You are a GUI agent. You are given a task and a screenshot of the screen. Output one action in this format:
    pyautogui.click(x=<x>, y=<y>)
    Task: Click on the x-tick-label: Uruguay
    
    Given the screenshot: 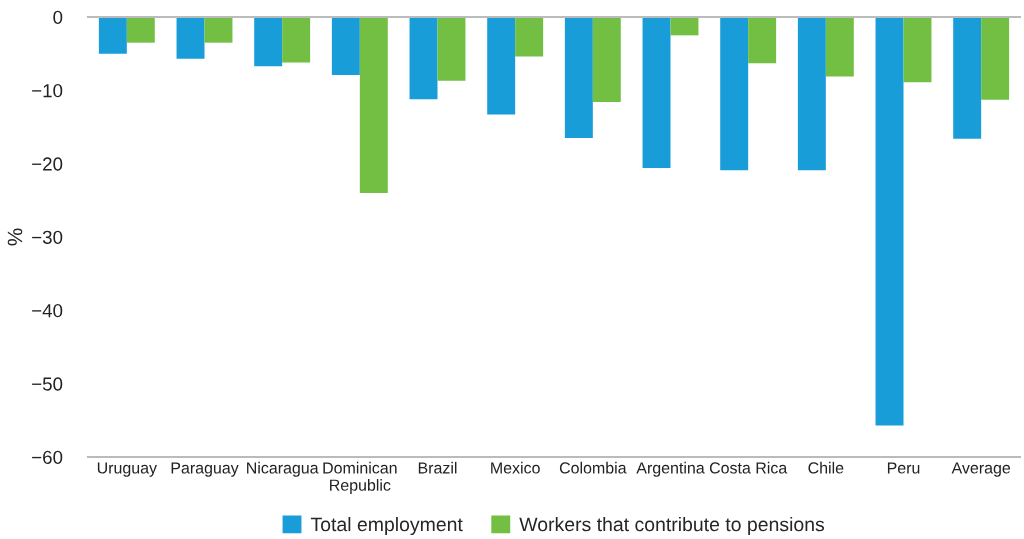 What is the action you would take?
    pyautogui.click(x=127, y=469)
    